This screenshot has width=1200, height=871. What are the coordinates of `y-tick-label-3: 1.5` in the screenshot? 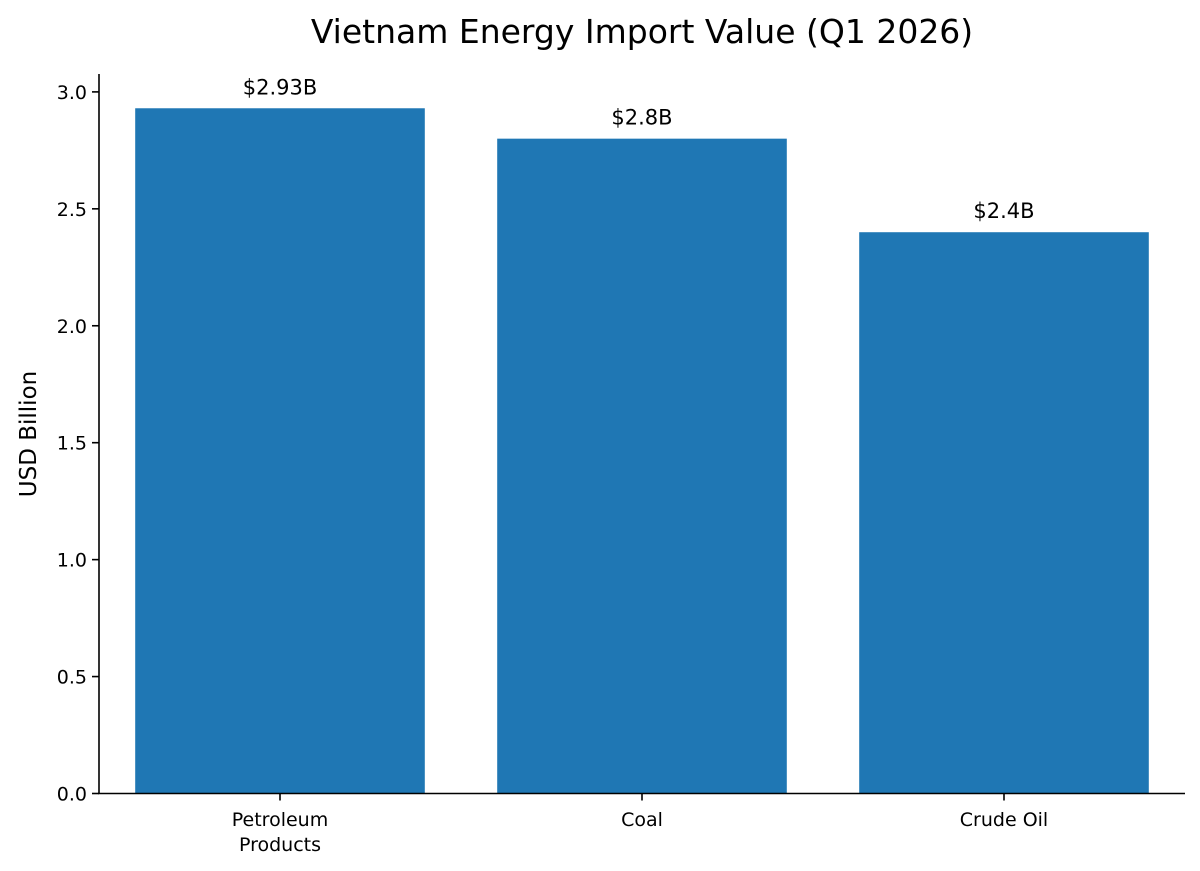 It's located at (72, 444).